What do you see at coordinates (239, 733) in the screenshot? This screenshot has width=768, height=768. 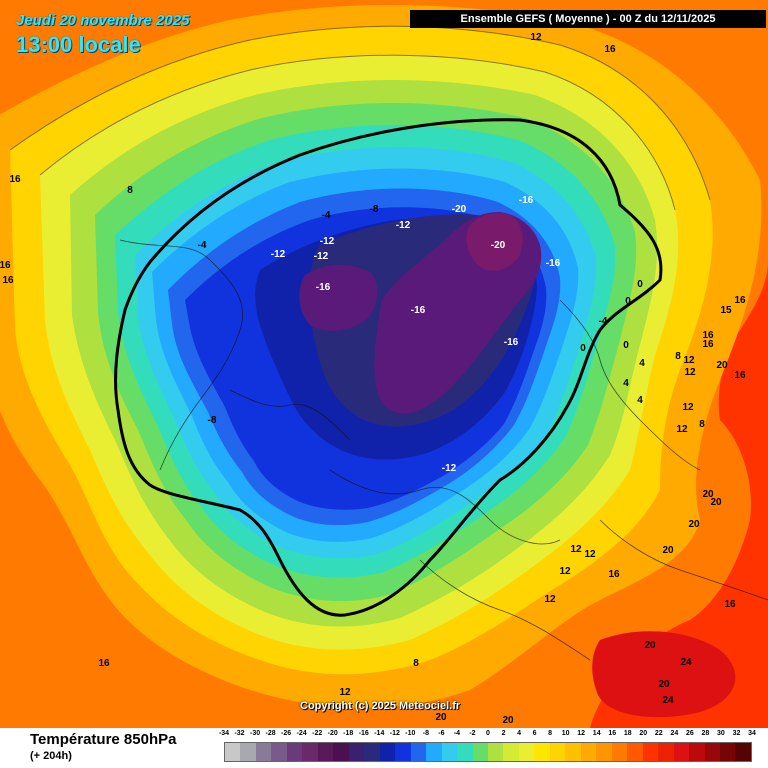 I see `legend-label: -32` at bounding box center [239, 733].